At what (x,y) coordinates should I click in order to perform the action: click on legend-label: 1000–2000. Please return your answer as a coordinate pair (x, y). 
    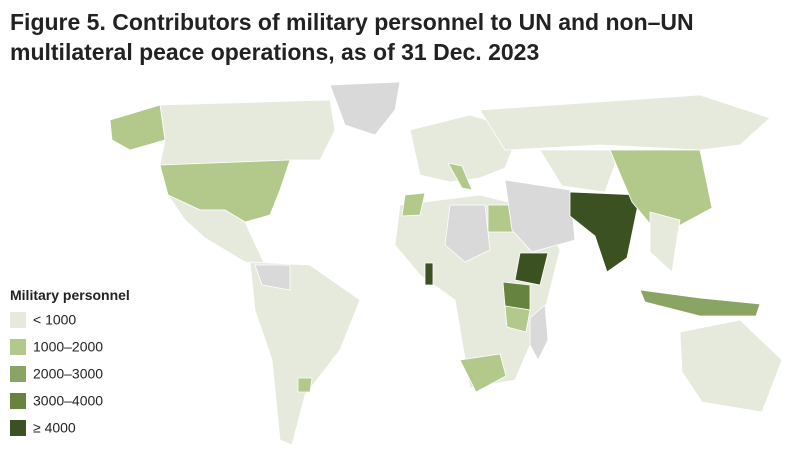
    Looking at the image, I should click on (68, 347).